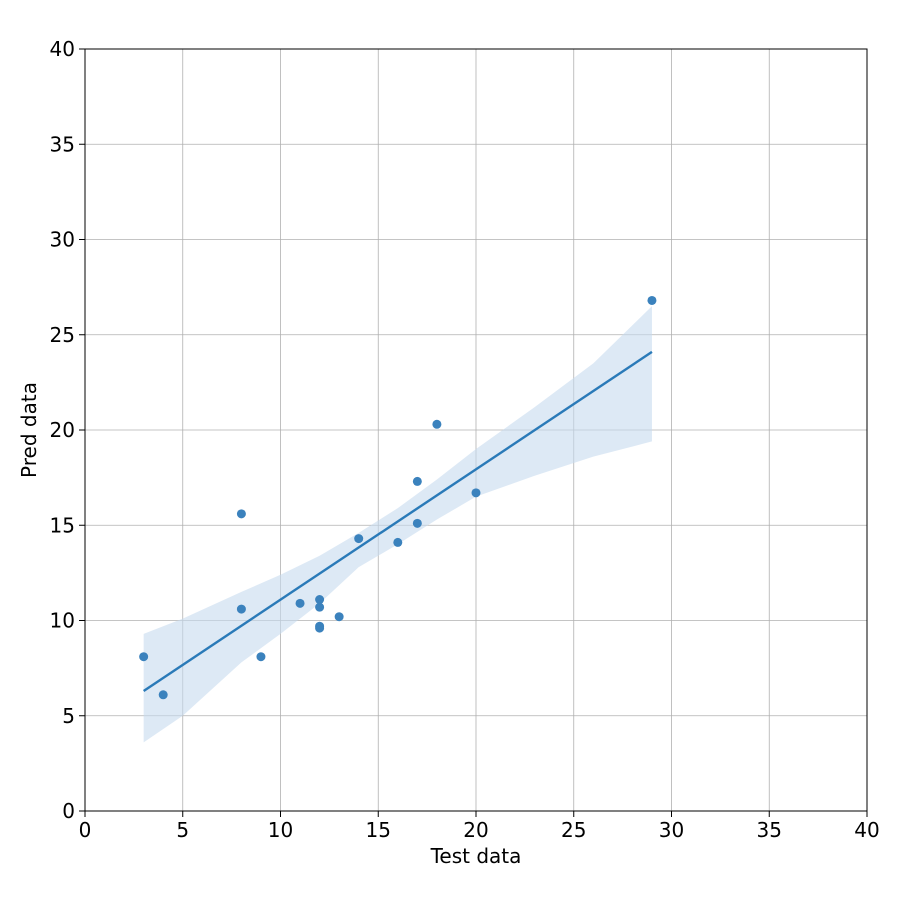  Describe the element at coordinates (671, 830) in the screenshot. I see `x-tick-label: 30` at that location.